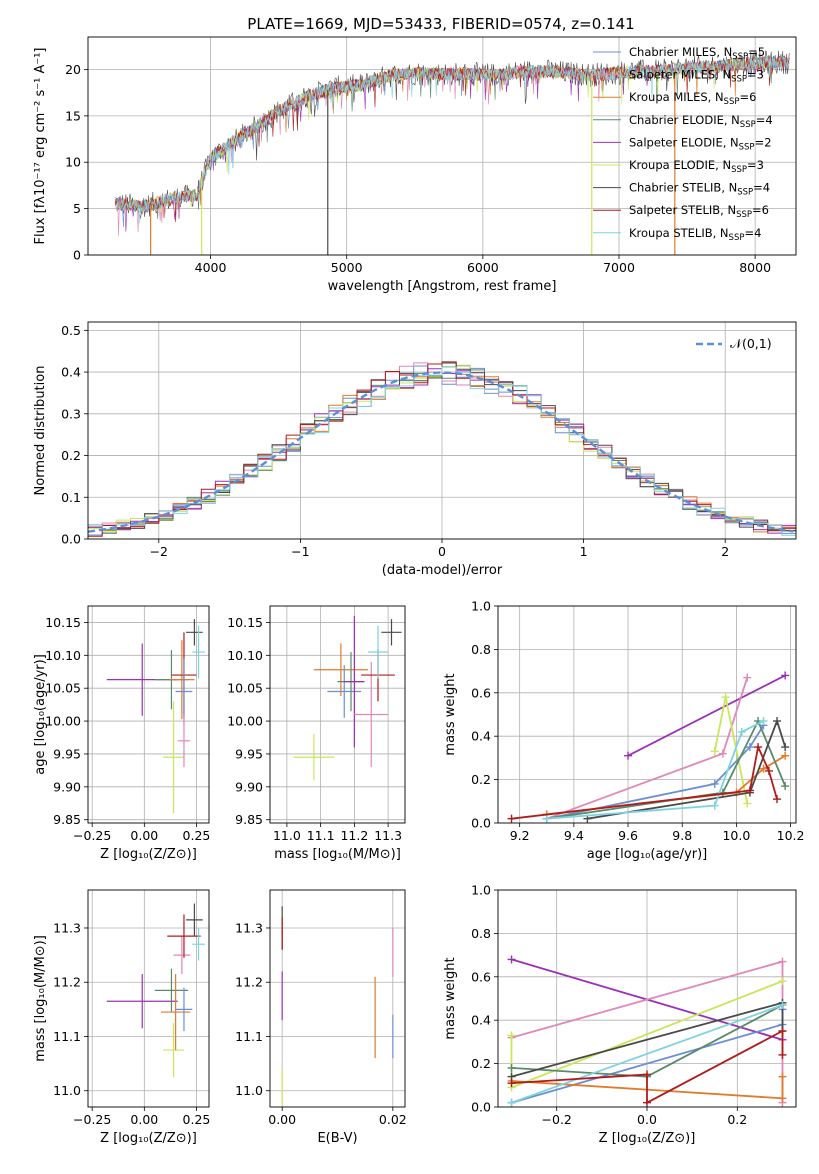 The height and width of the screenshot is (1174, 819). Describe the element at coordinates (697, 53) in the screenshot. I see `legend-label: Chabrier MILES, NSSP=5` at that location.